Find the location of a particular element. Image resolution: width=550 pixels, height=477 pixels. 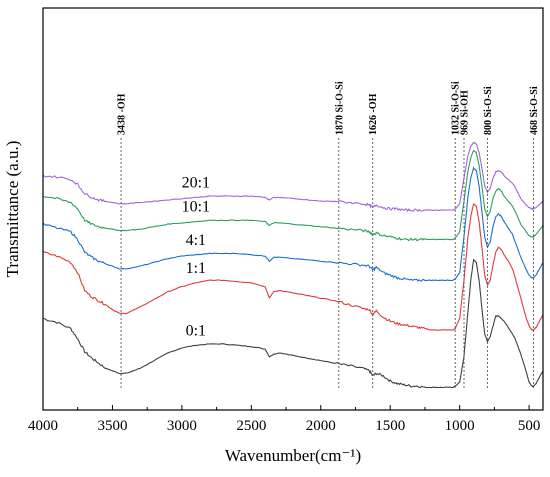

annotation-label-468: 468 Si-O-Si is located at coordinates (534, 110).